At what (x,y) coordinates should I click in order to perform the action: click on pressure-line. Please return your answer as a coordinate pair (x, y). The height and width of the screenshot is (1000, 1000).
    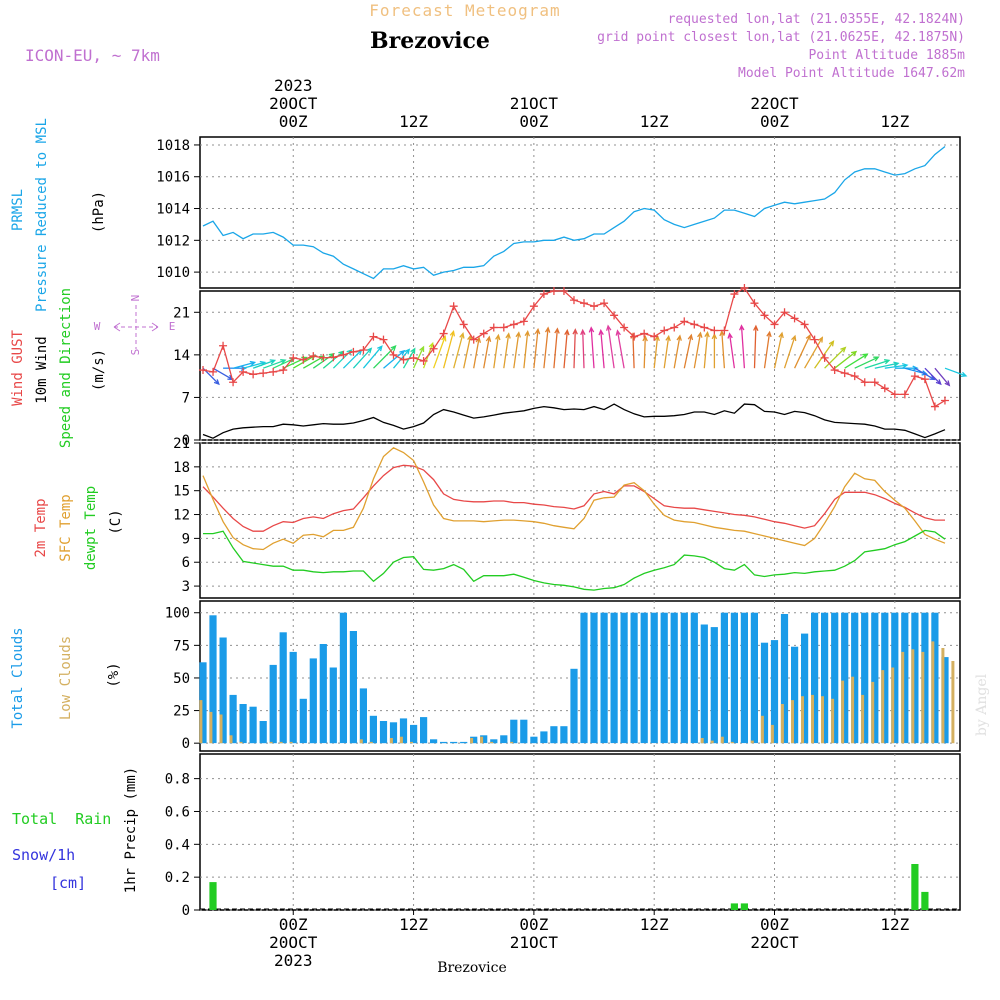
    Looking at the image, I should click on (574, 212).